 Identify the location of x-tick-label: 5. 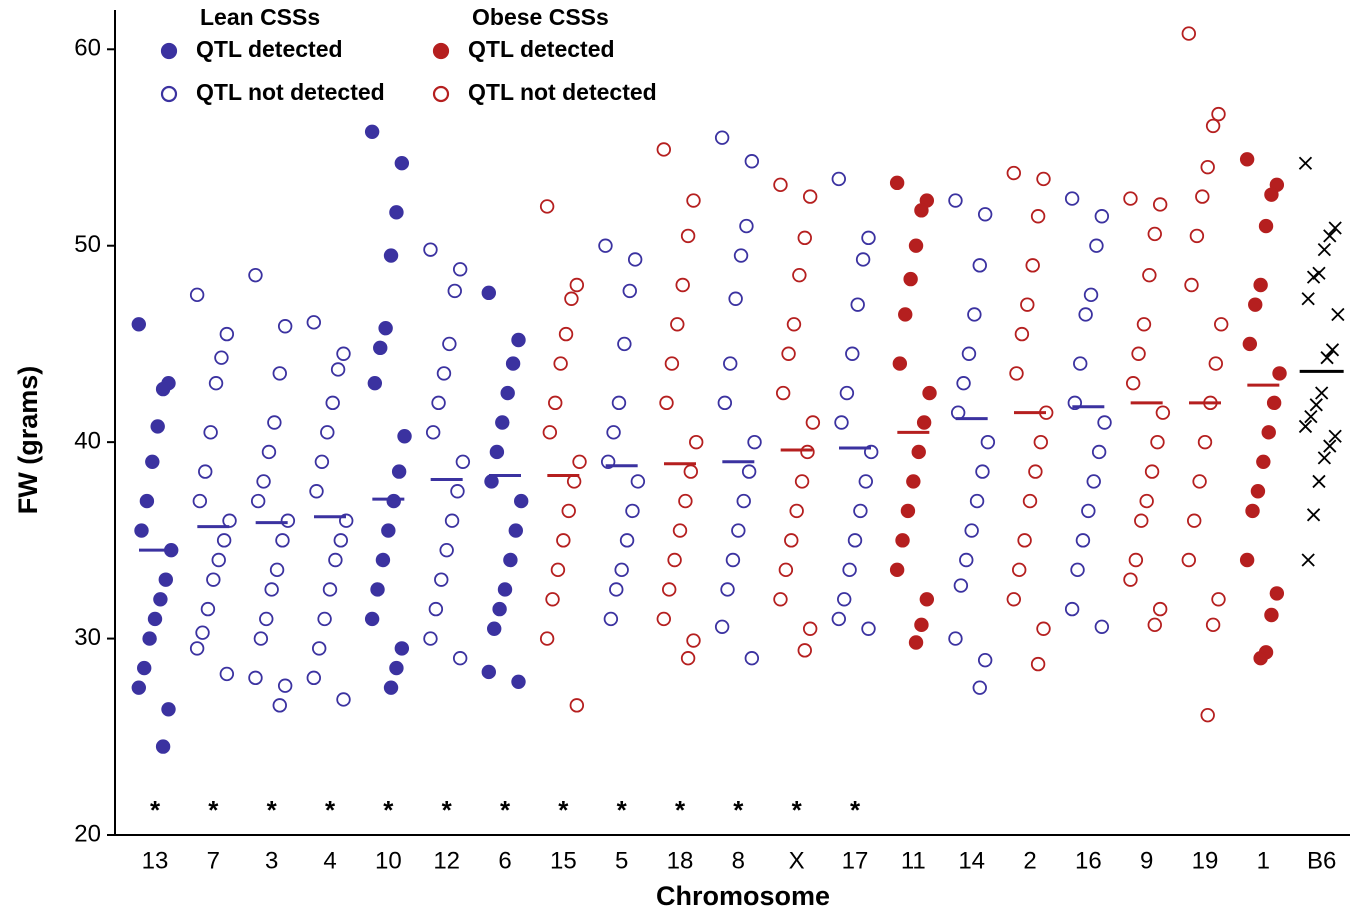
(621, 860).